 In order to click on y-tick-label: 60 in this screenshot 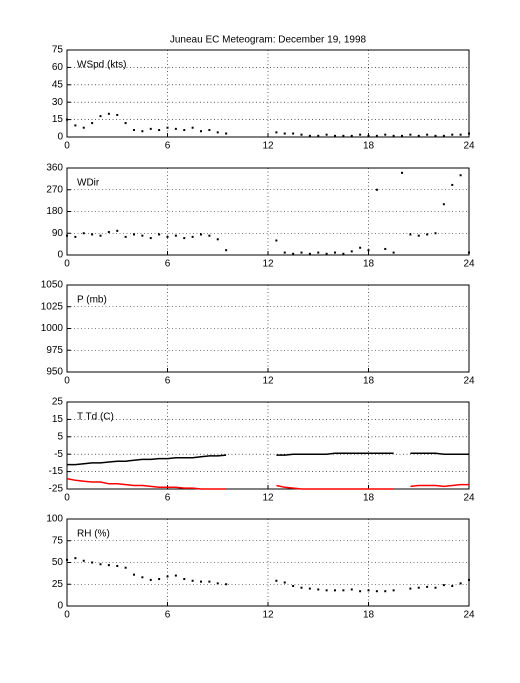, I will do `click(58, 67)`.